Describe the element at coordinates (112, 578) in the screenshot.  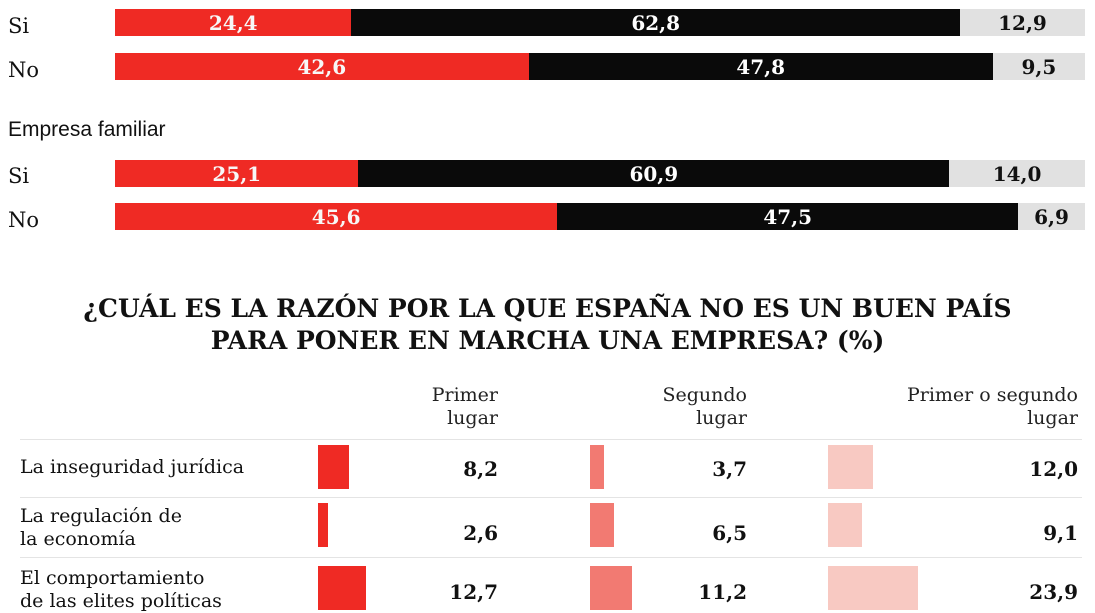
I see `table-row-label-line: El comportamiento` at that location.